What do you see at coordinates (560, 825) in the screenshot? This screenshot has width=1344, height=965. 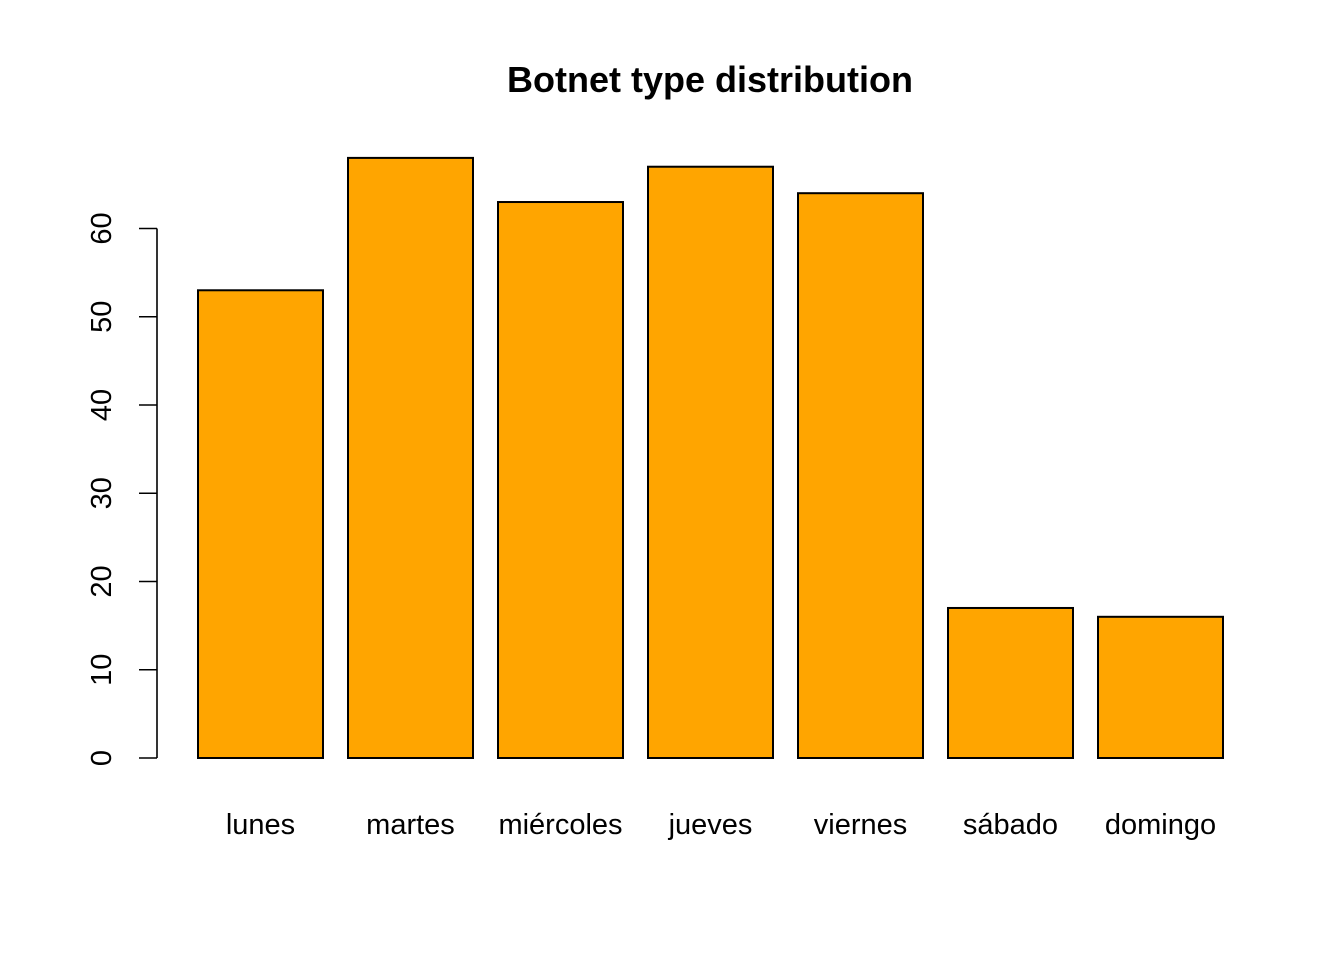 I see `x-category-label: miércoles` at bounding box center [560, 825].